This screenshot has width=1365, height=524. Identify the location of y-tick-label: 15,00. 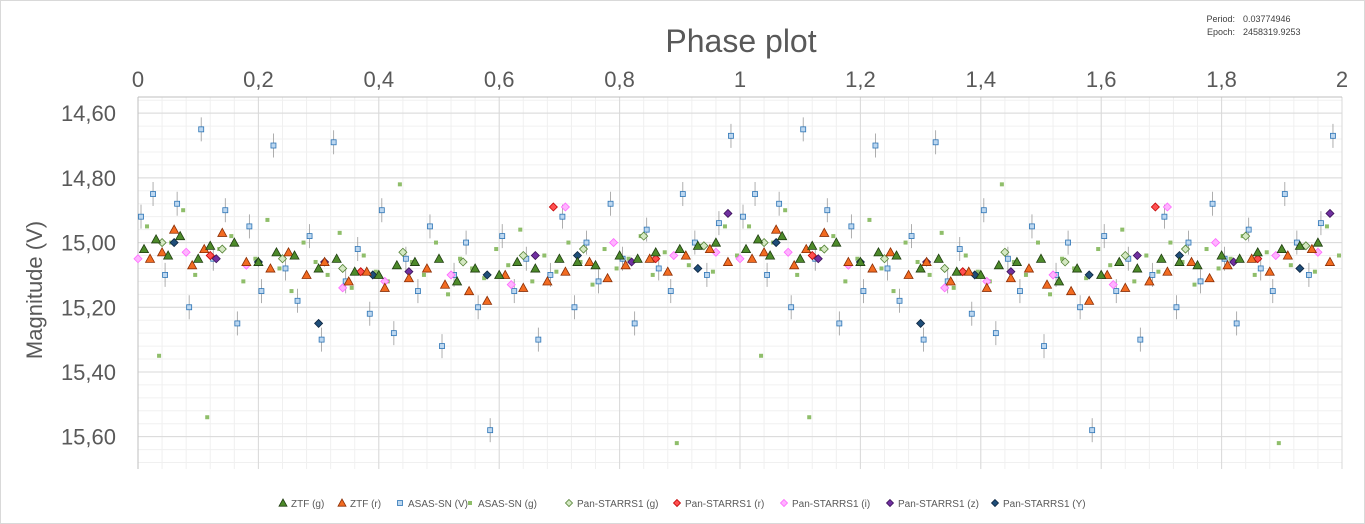
(88, 243).